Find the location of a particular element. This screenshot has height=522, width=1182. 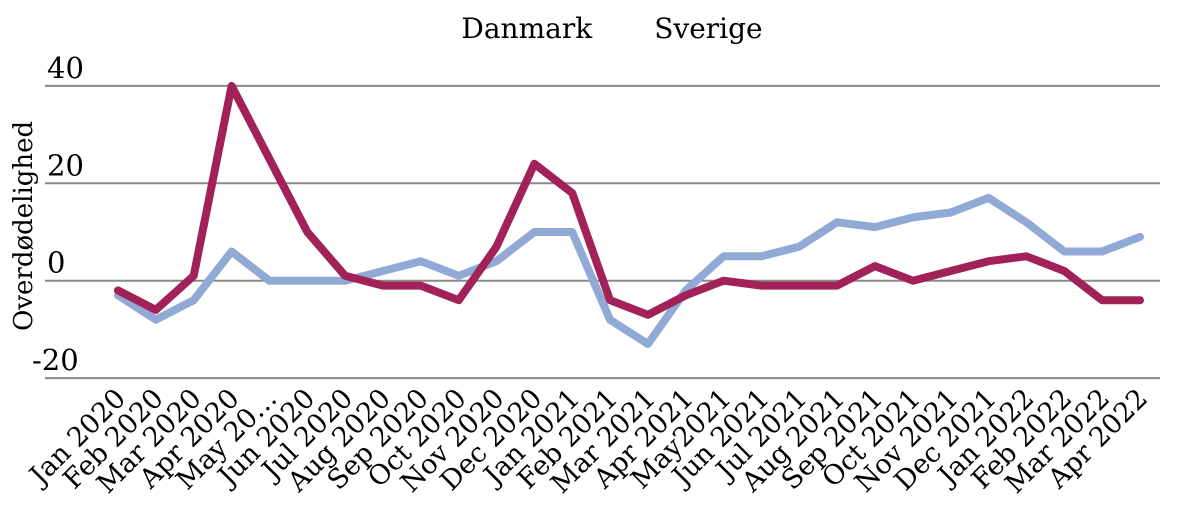

y-tick-label: -20 is located at coordinates (55, 360).